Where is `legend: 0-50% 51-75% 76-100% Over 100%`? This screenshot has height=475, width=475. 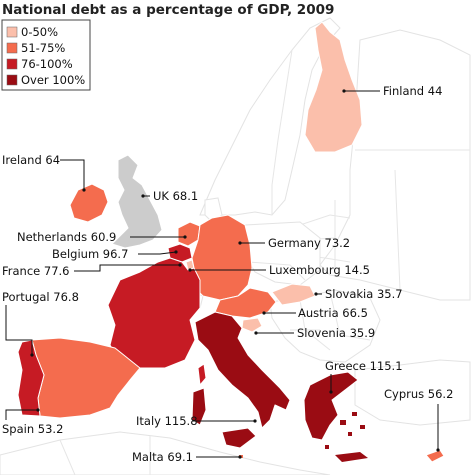 legend: 0-50% 51-75% 76-100% Over 100% is located at coordinates (46, 55).